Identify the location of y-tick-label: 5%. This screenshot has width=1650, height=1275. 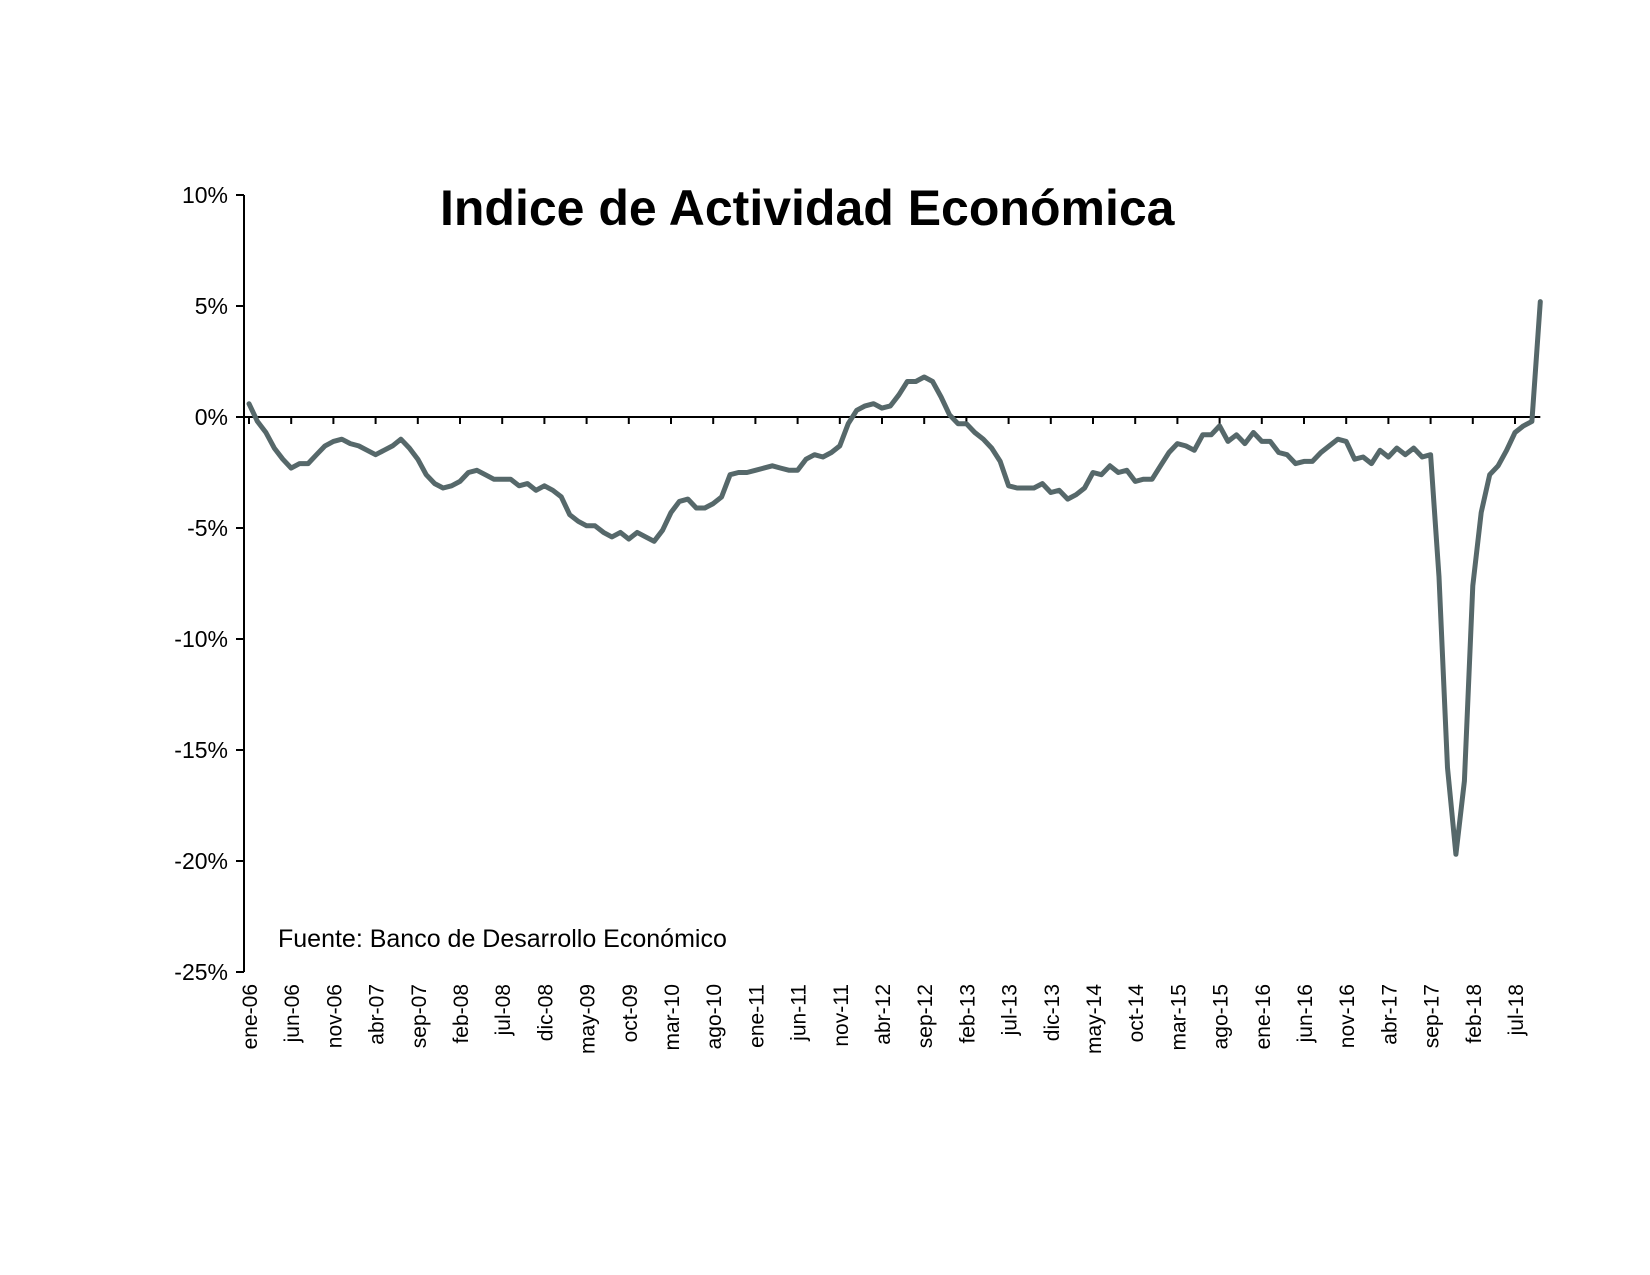
(211, 306).